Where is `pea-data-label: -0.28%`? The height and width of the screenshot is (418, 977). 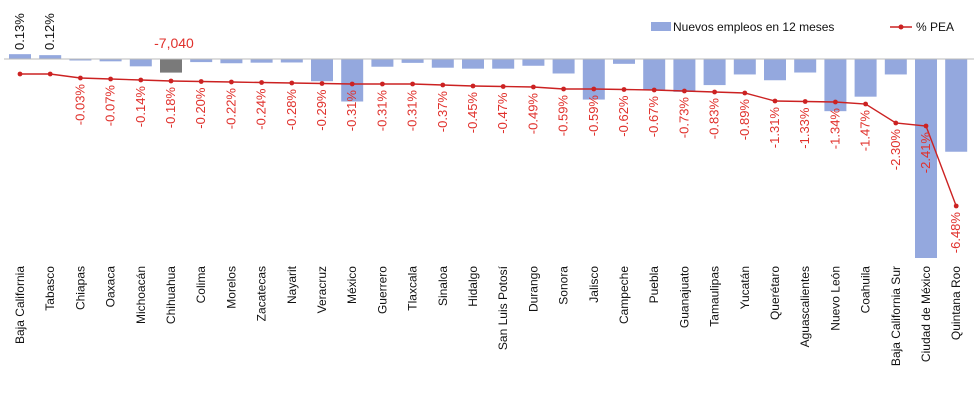 pea-data-label: -0.28% is located at coordinates (291, 110).